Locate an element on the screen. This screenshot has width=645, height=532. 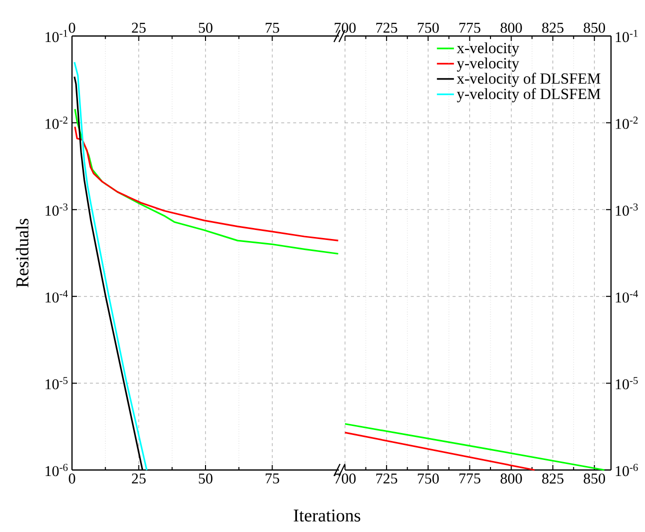
y2-tick-label: 10$^{-3}$ is located at coordinates (627, 209).